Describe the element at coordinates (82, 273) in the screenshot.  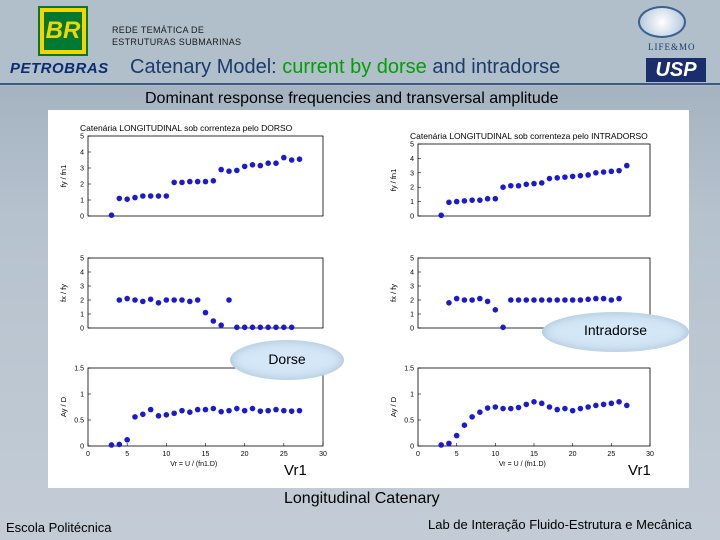
I see `y-tick-label-1: 4` at that location.